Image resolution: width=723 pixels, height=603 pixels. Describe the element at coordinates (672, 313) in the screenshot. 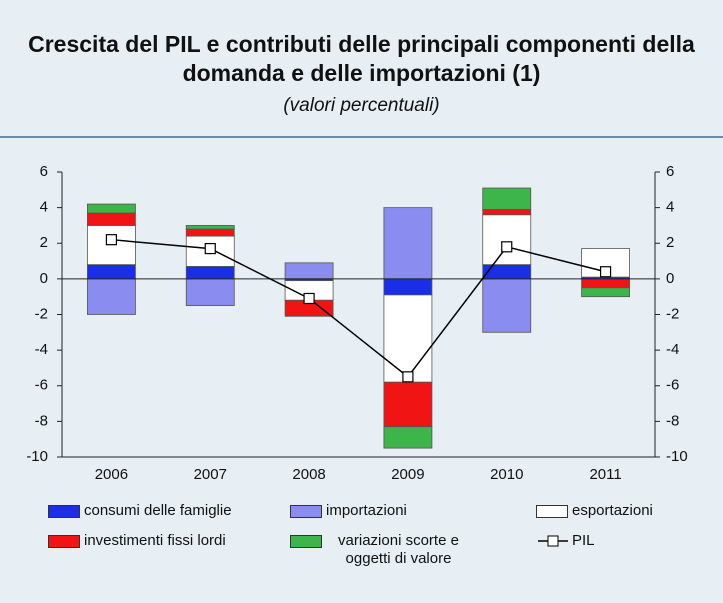

I see `y2-tick-label: -2` at that location.